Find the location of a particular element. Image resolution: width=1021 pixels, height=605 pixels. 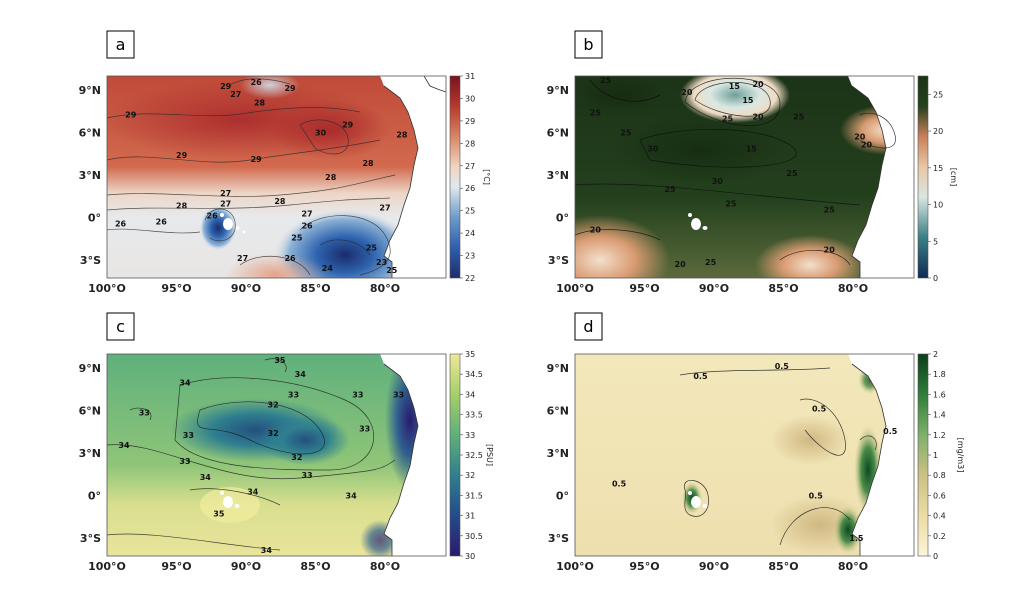

lat-ticks: 9°N 6°N 3°N 0° 3°S is located at coordinates (90, 175).